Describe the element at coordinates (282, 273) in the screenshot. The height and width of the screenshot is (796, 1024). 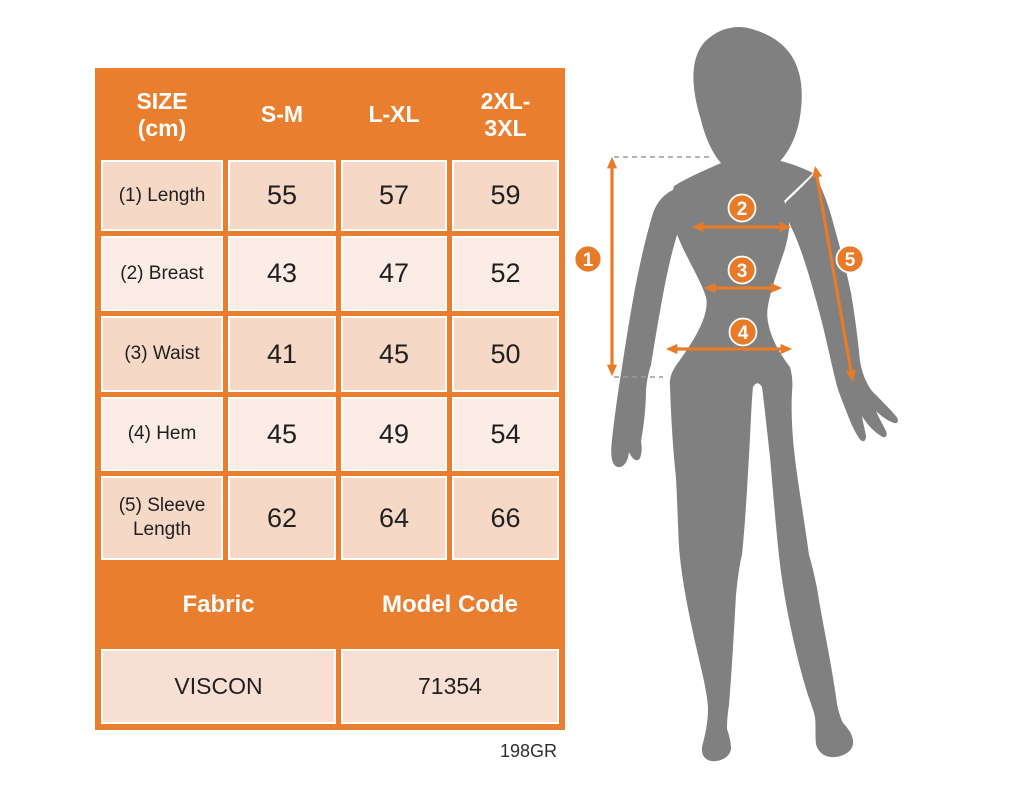
I see `breast-value-sm: 43` at that location.